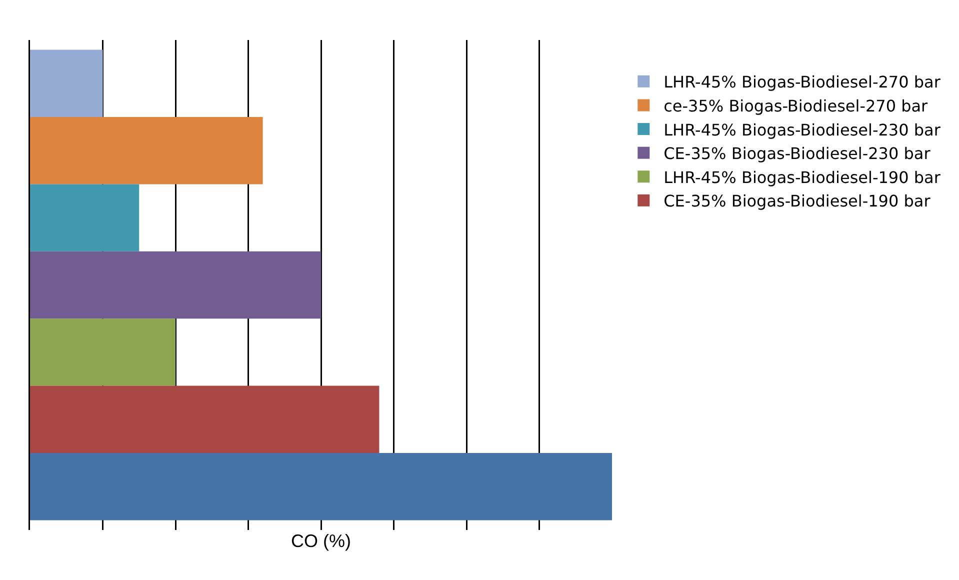  Describe the element at coordinates (796, 106) in the screenshot. I see `legend-label: ce-35% Biogas-Biodiesel-270 bar` at that location.